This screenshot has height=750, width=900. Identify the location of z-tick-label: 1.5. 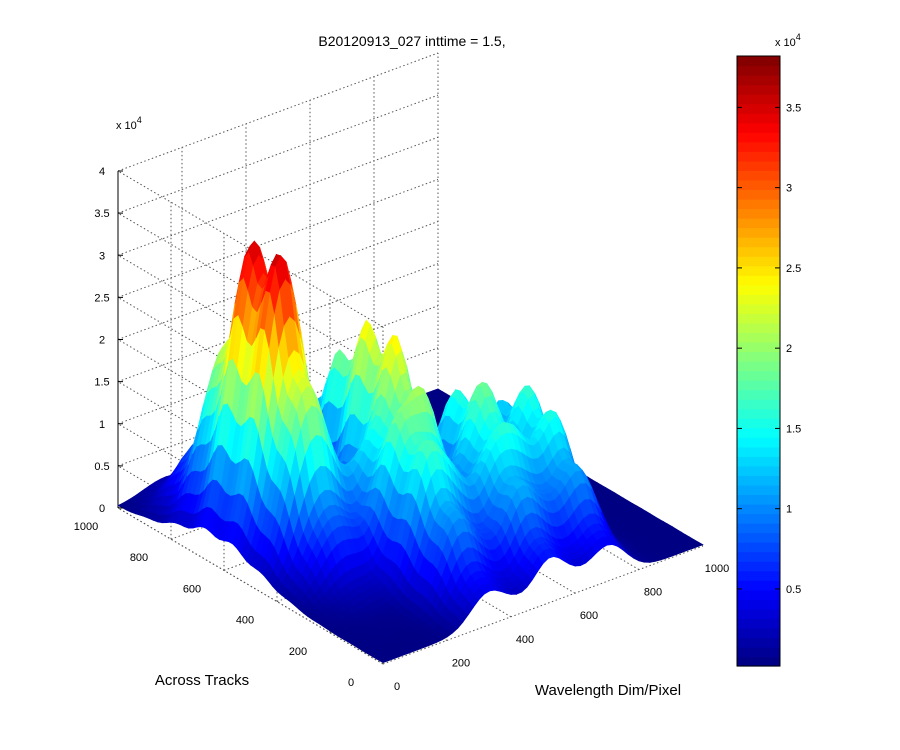
(101, 383).